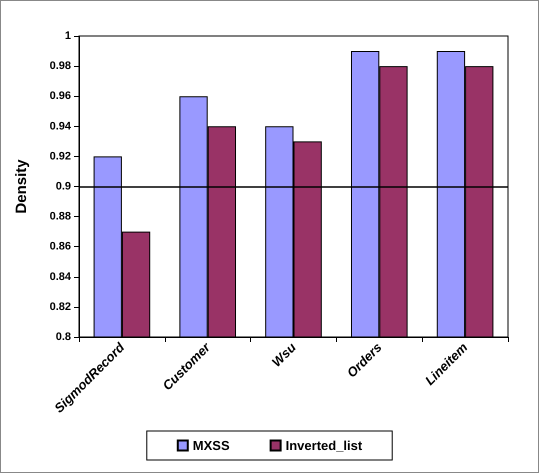 The width and height of the screenshot is (539, 473). I want to click on legend-label: Inverted_list, so click(324, 445).